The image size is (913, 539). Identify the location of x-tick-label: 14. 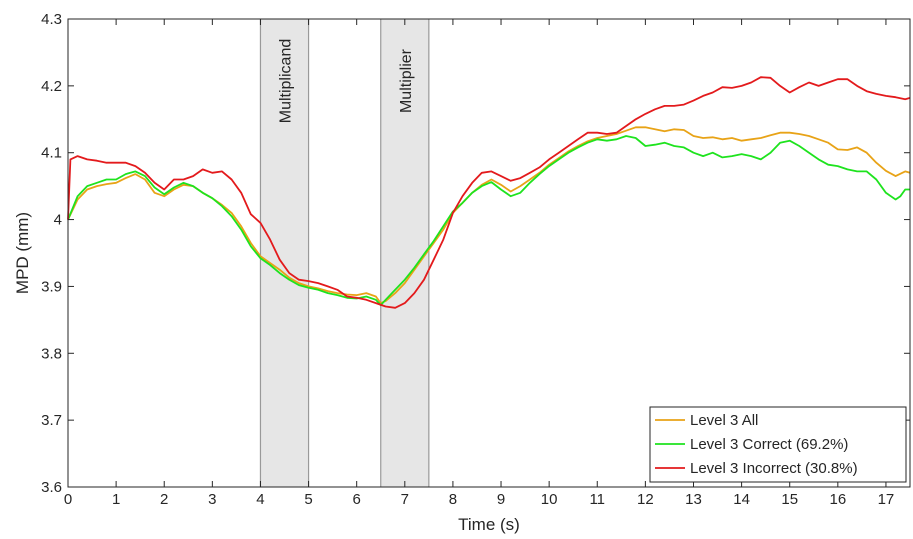
(741, 499).